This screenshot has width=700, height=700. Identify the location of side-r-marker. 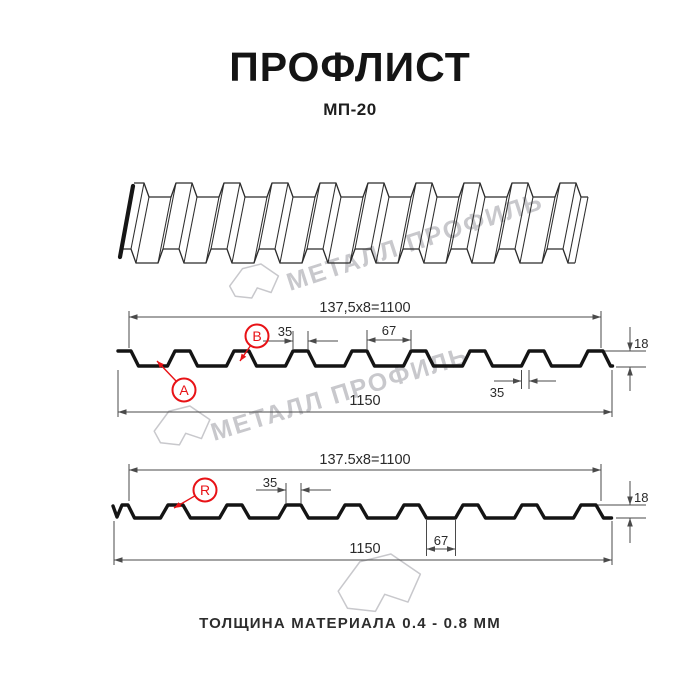
(205, 490).